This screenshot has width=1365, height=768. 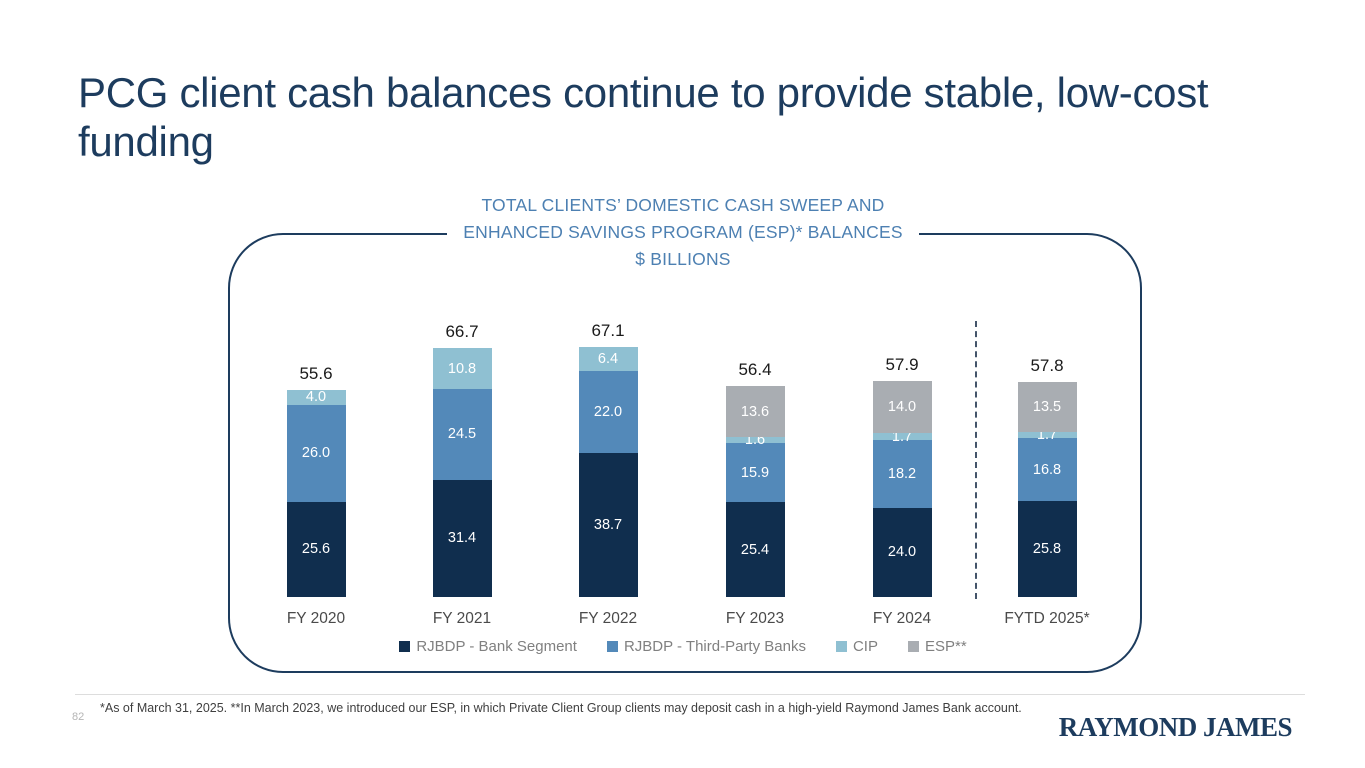 I want to click on bar-segment: 1.6, so click(x=755, y=440).